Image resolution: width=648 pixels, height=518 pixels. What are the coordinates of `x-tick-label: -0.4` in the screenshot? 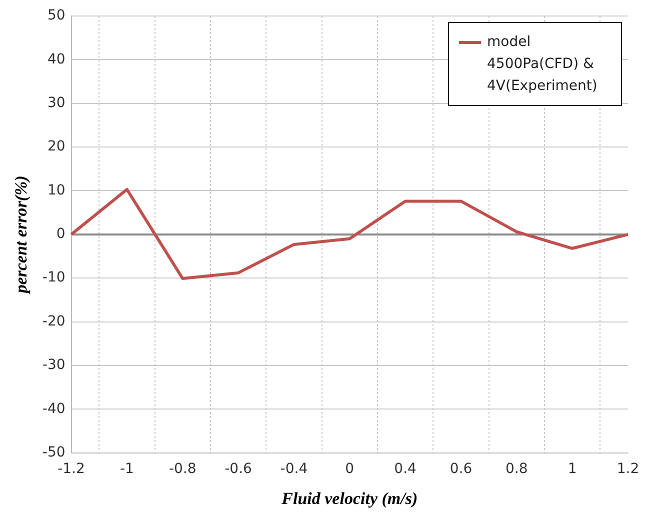 It's located at (294, 468).